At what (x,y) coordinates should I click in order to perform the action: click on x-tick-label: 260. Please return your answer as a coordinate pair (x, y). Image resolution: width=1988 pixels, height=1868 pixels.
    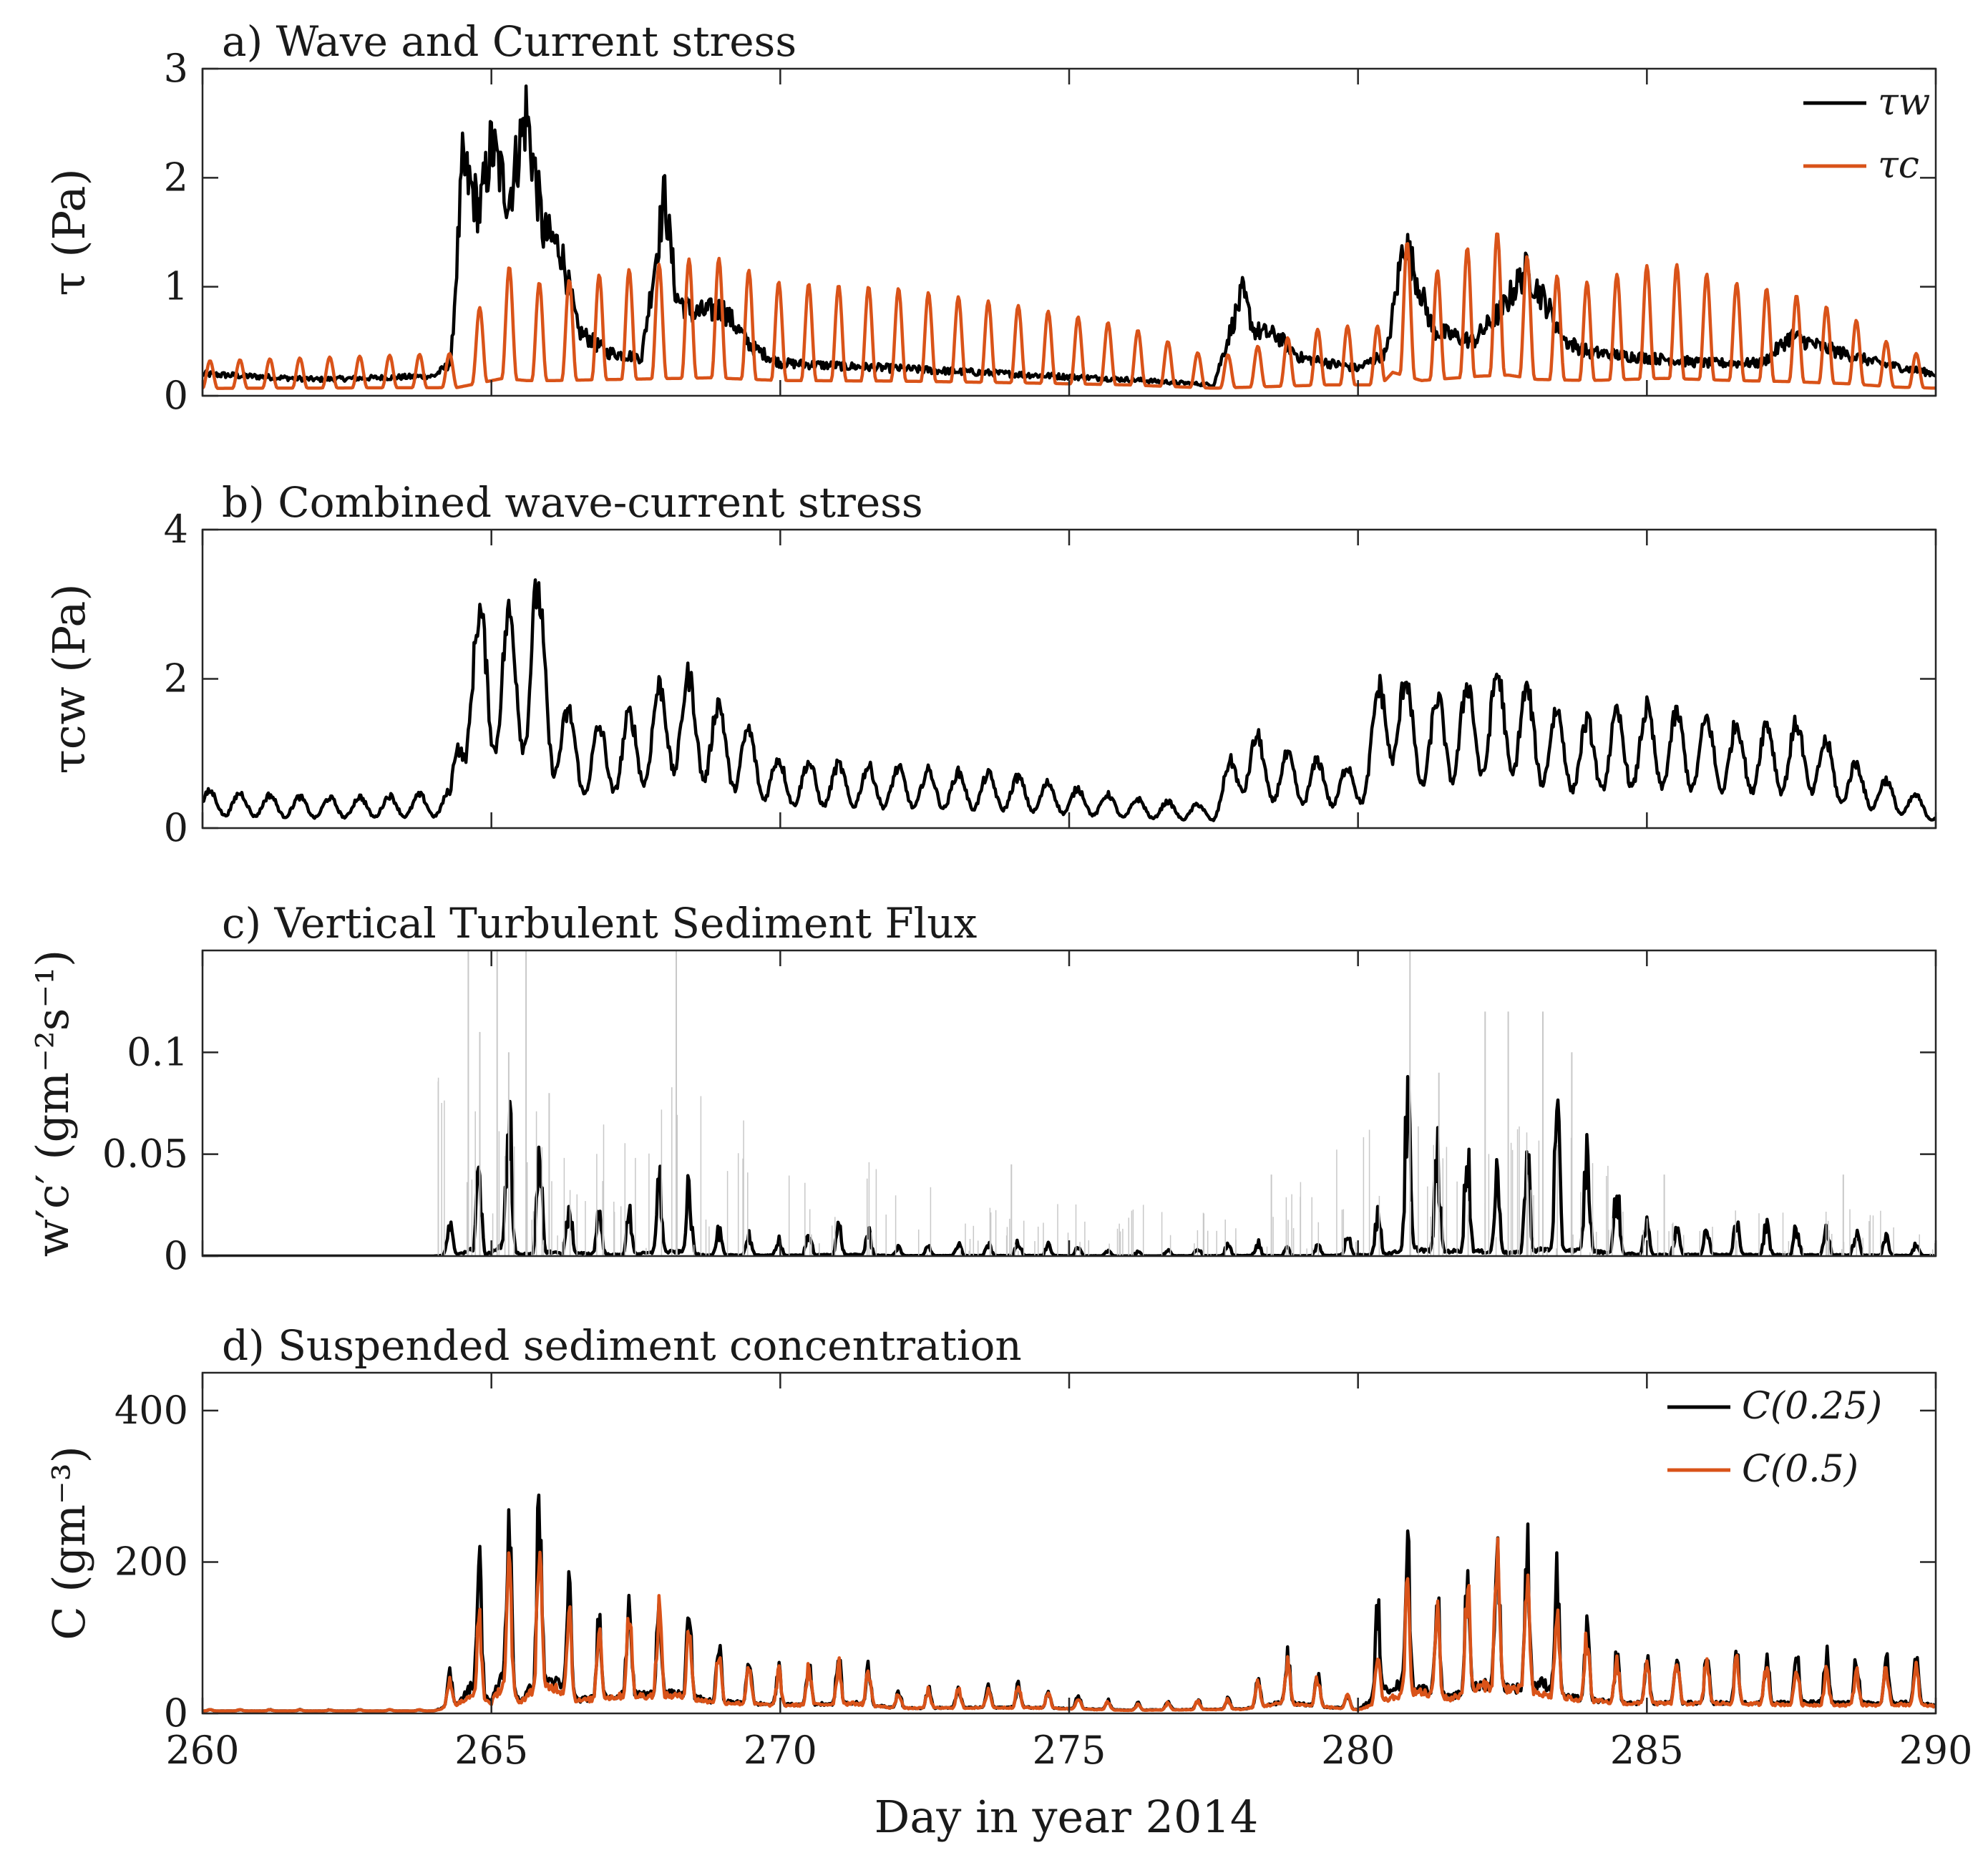
    Looking at the image, I should click on (202, 1750).